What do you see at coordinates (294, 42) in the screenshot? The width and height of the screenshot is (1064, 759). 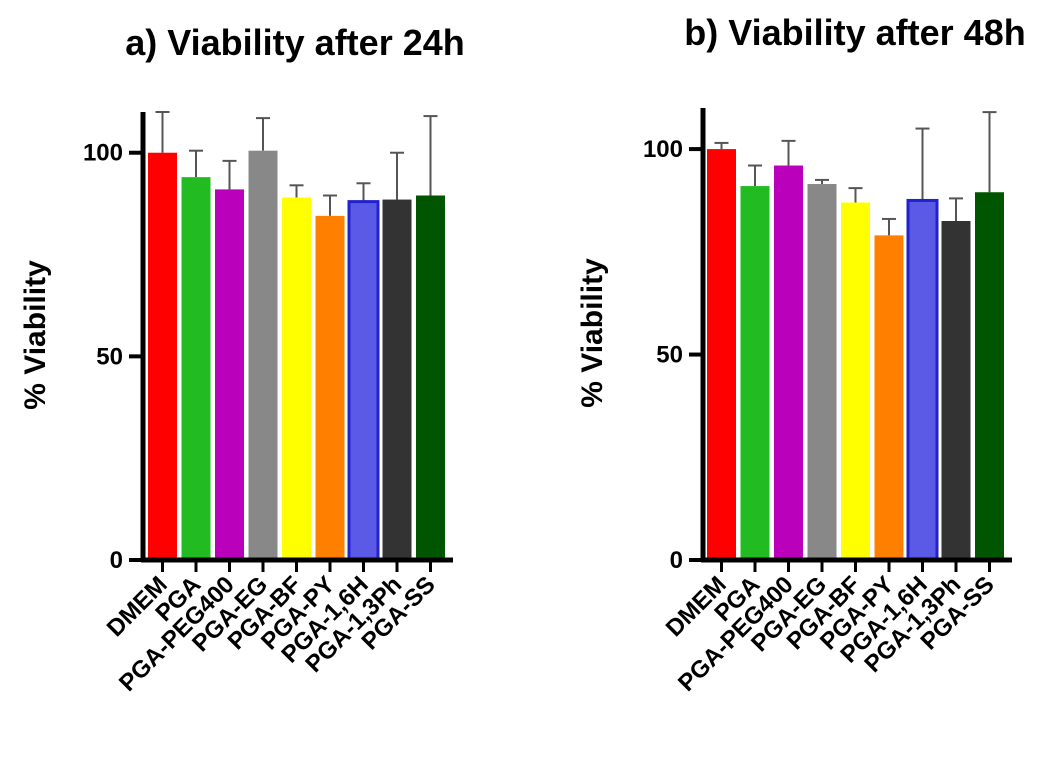 I see `chart-title: a) Viability after 24h` at bounding box center [294, 42].